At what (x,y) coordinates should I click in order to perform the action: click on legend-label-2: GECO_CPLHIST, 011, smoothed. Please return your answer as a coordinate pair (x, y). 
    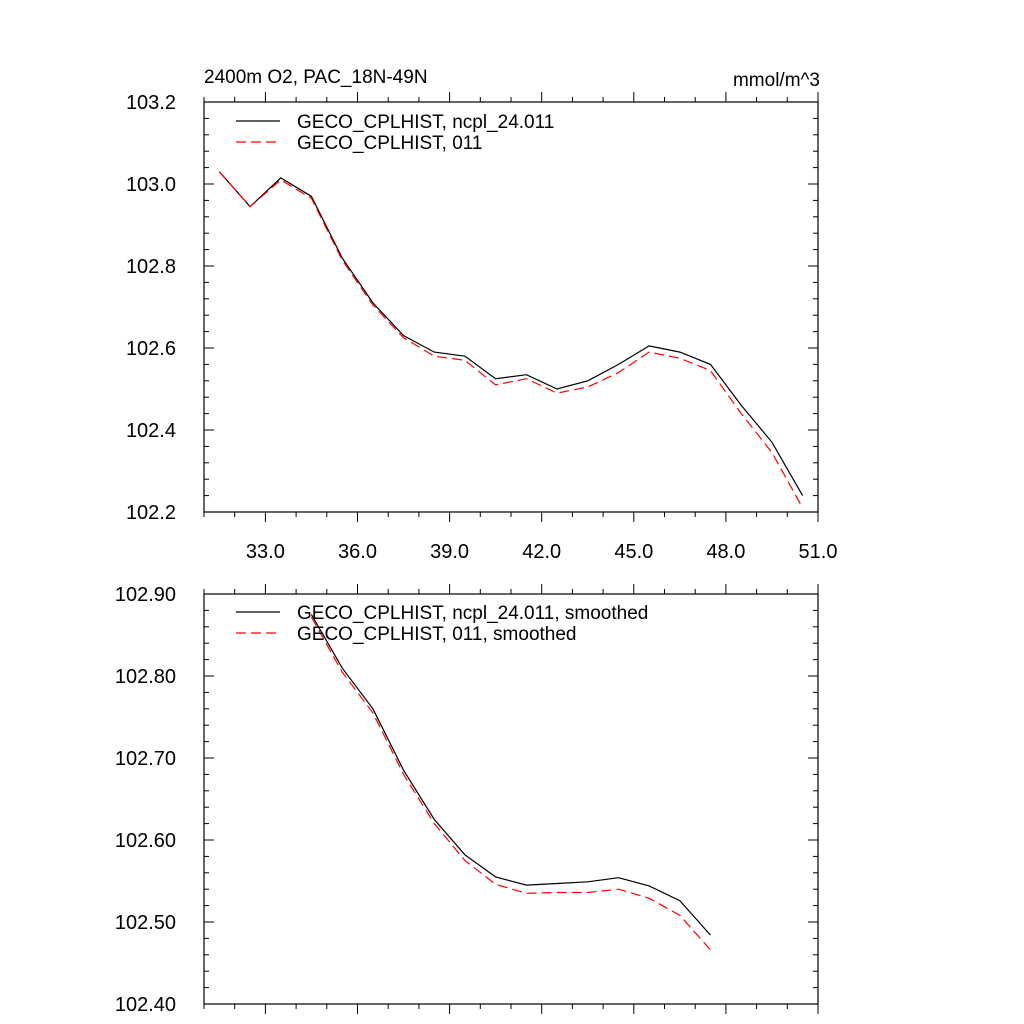
    Looking at the image, I should click on (437, 634).